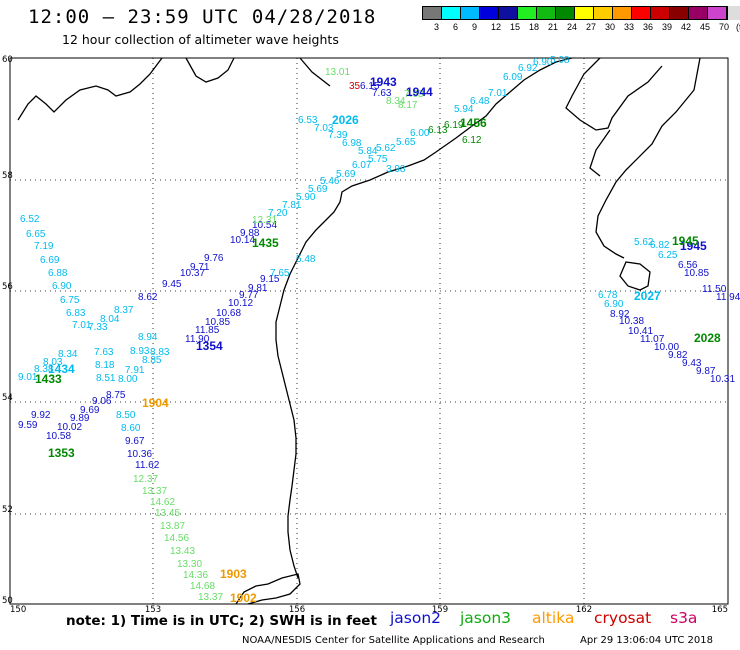 The height and width of the screenshot is (650, 740). I want to click on wave-height-value: 8.50, so click(126, 415).